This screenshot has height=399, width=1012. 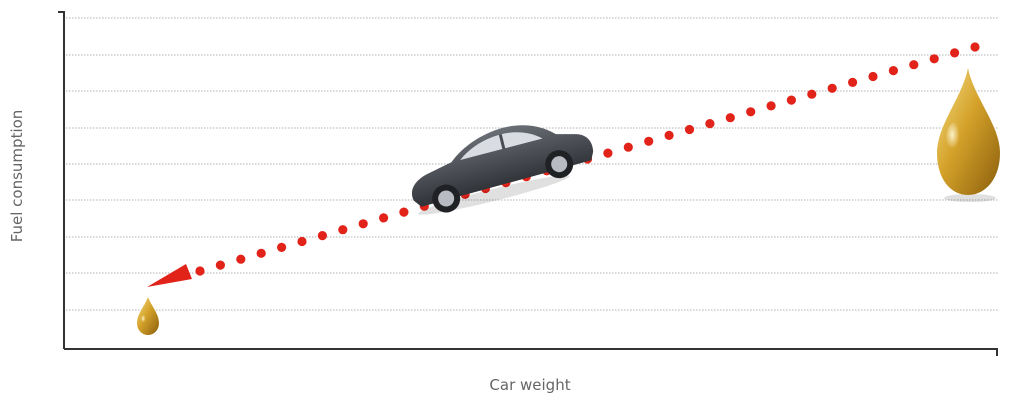 I want to click on car-icon, so click(x=502, y=170).